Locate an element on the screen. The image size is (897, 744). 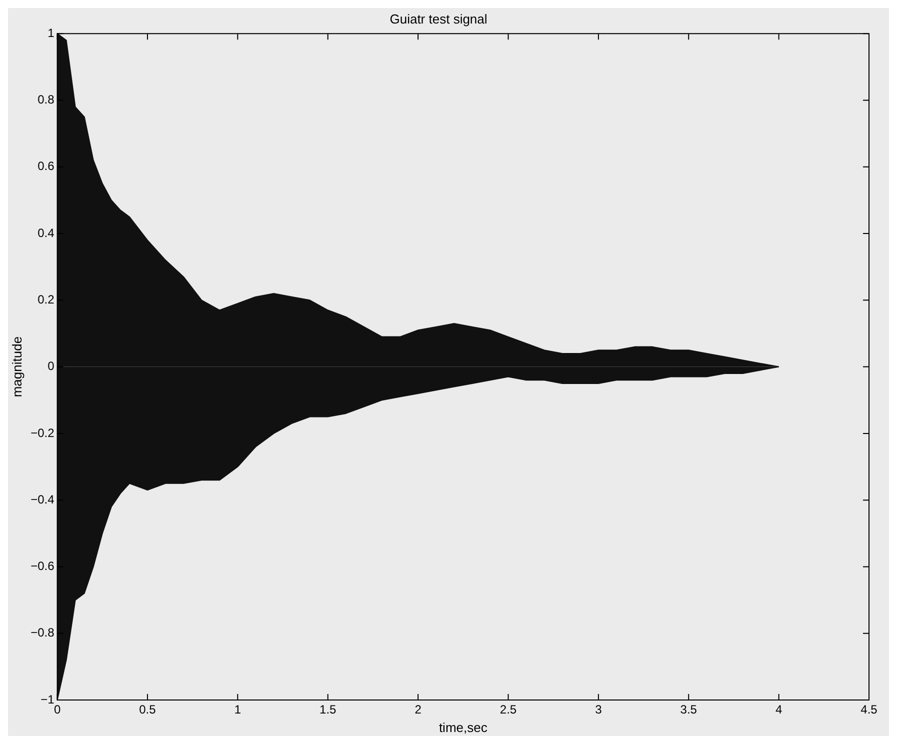
x-tick-label: 4.5 is located at coordinates (869, 709).